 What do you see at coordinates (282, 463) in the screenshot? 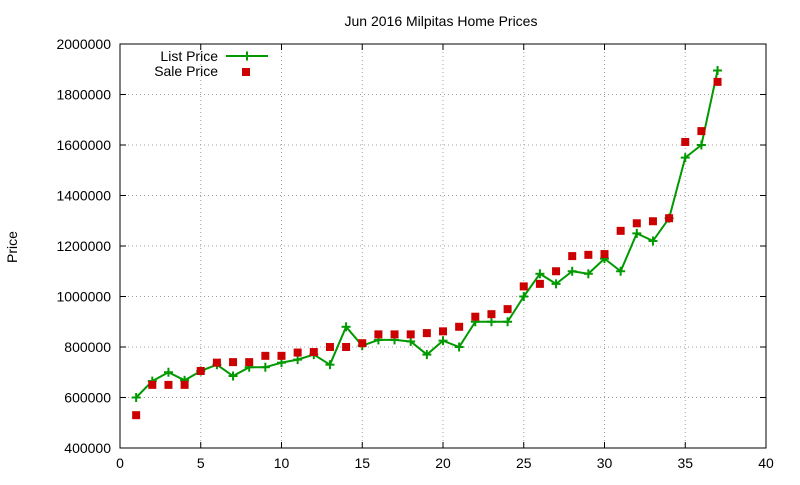
I see `x-tick-label: 10` at bounding box center [282, 463].